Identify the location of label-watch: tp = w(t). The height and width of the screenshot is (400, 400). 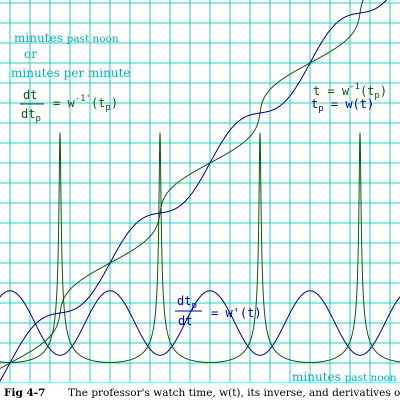
(342, 105).